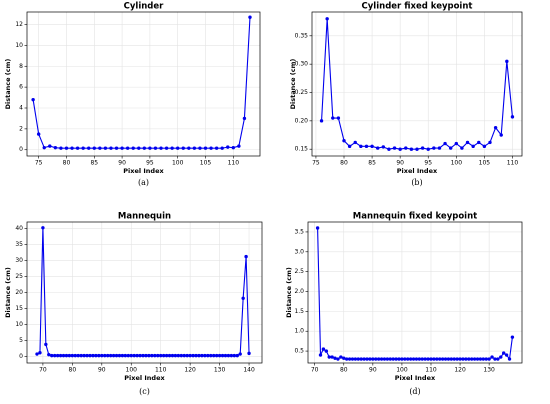 This screenshot has height=404, width=550. What do you see at coordinates (302, 35) in the screenshot?
I see `y-tick-label: 0.35` at bounding box center [302, 35].